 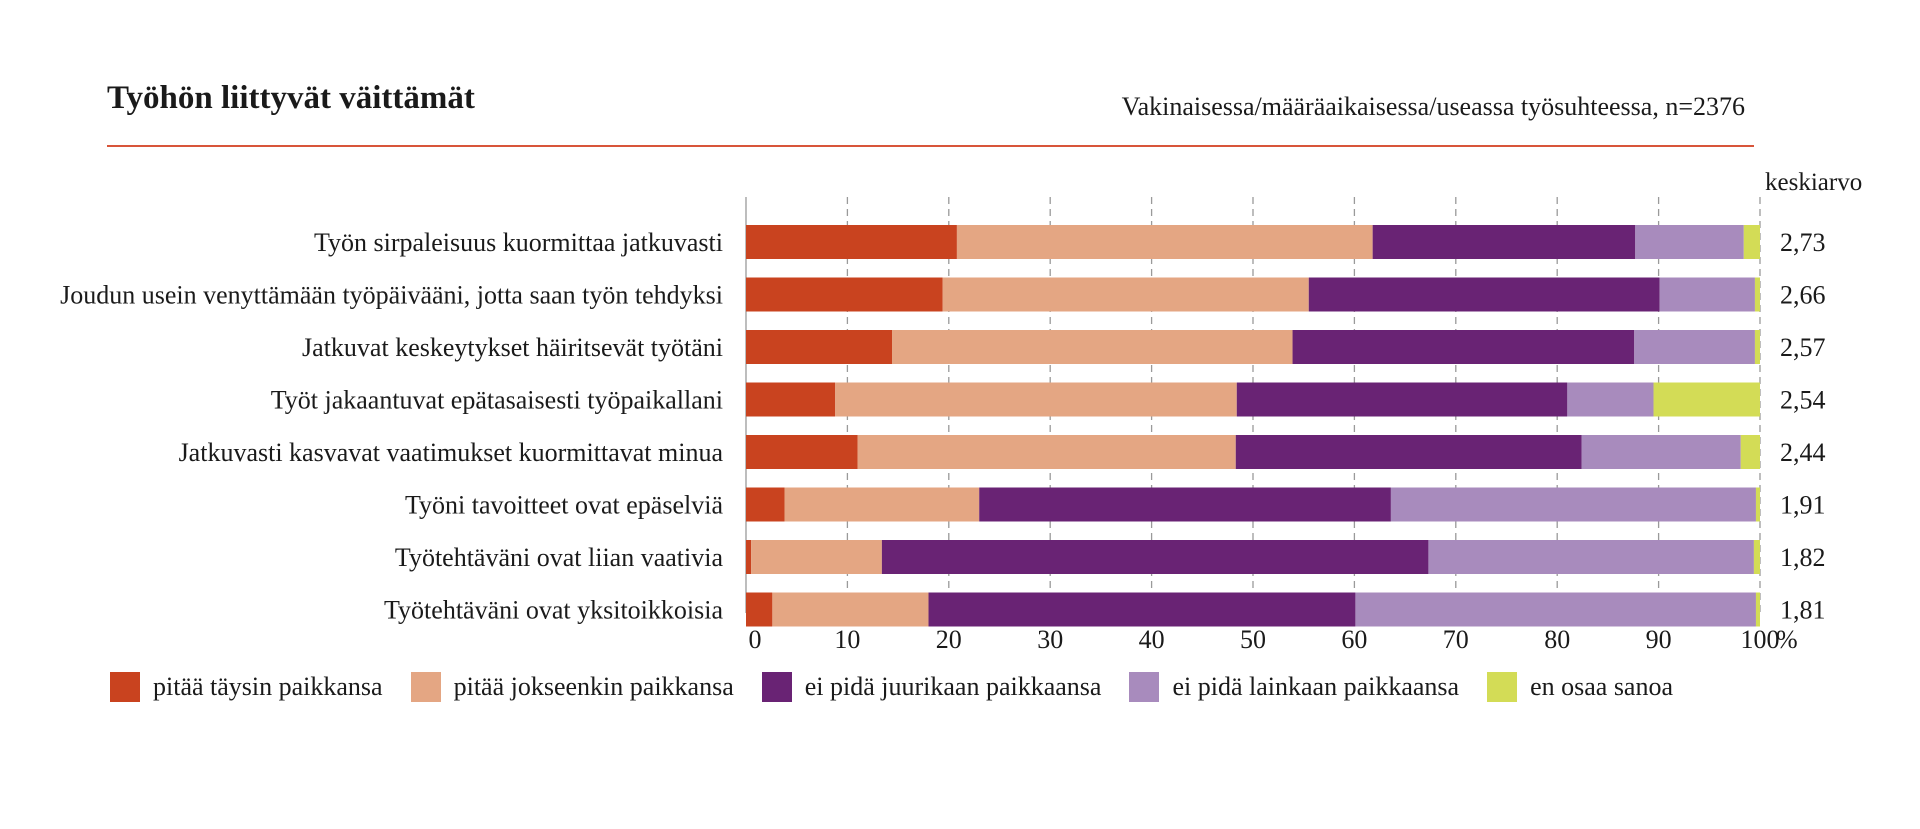 What do you see at coordinates (1316, 686) in the screenshot?
I see `legend-label: ei pidä lainkaan paikkaansa` at bounding box center [1316, 686].